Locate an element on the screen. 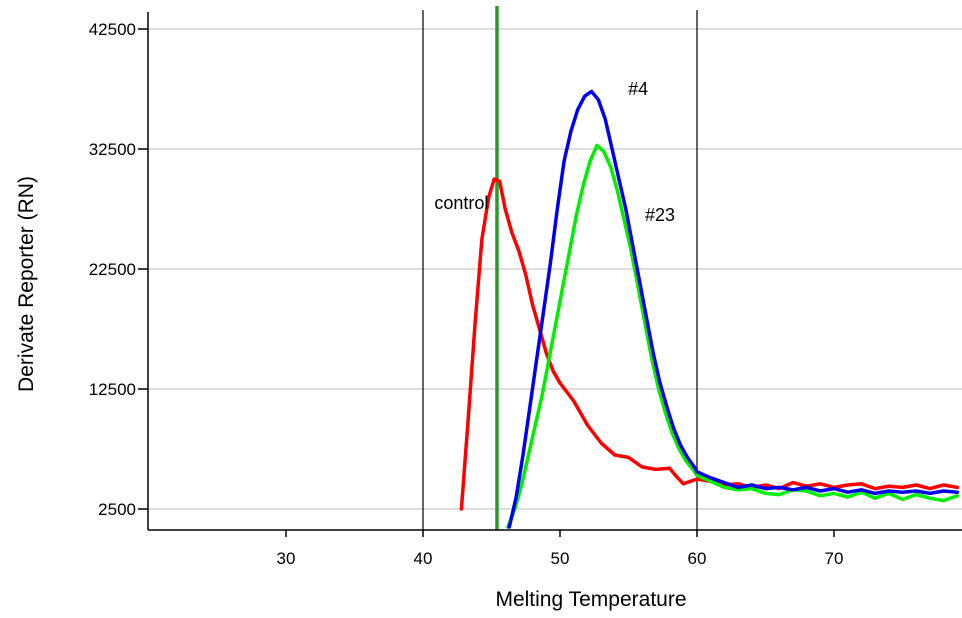 The height and width of the screenshot is (618, 962). x-tick-label-60: 60 is located at coordinates (697, 558).